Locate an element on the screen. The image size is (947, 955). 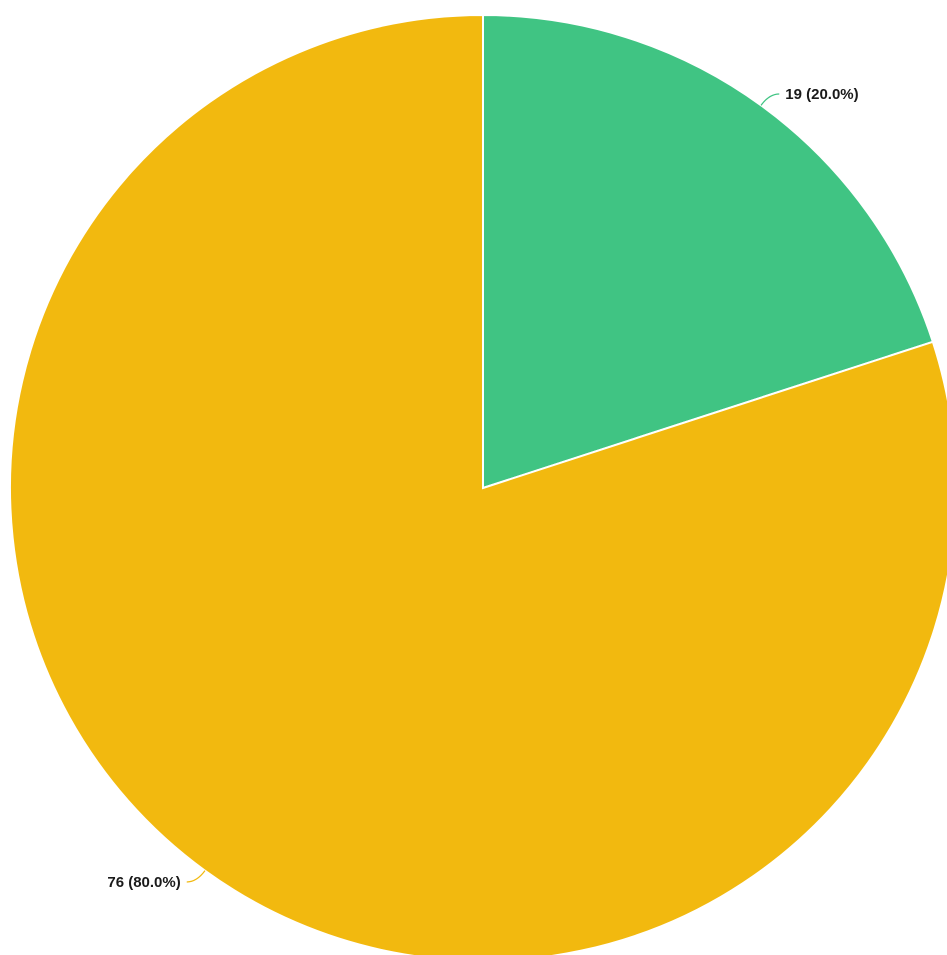
data-label-1: 76 (80.0%) is located at coordinates (143, 882).